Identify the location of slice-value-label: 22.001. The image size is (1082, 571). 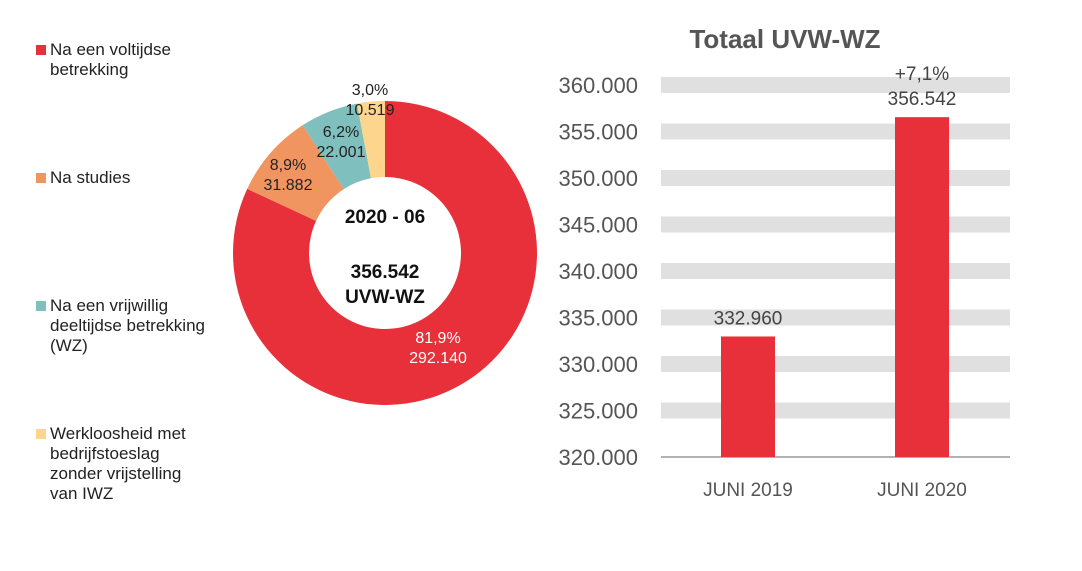
(341, 152).